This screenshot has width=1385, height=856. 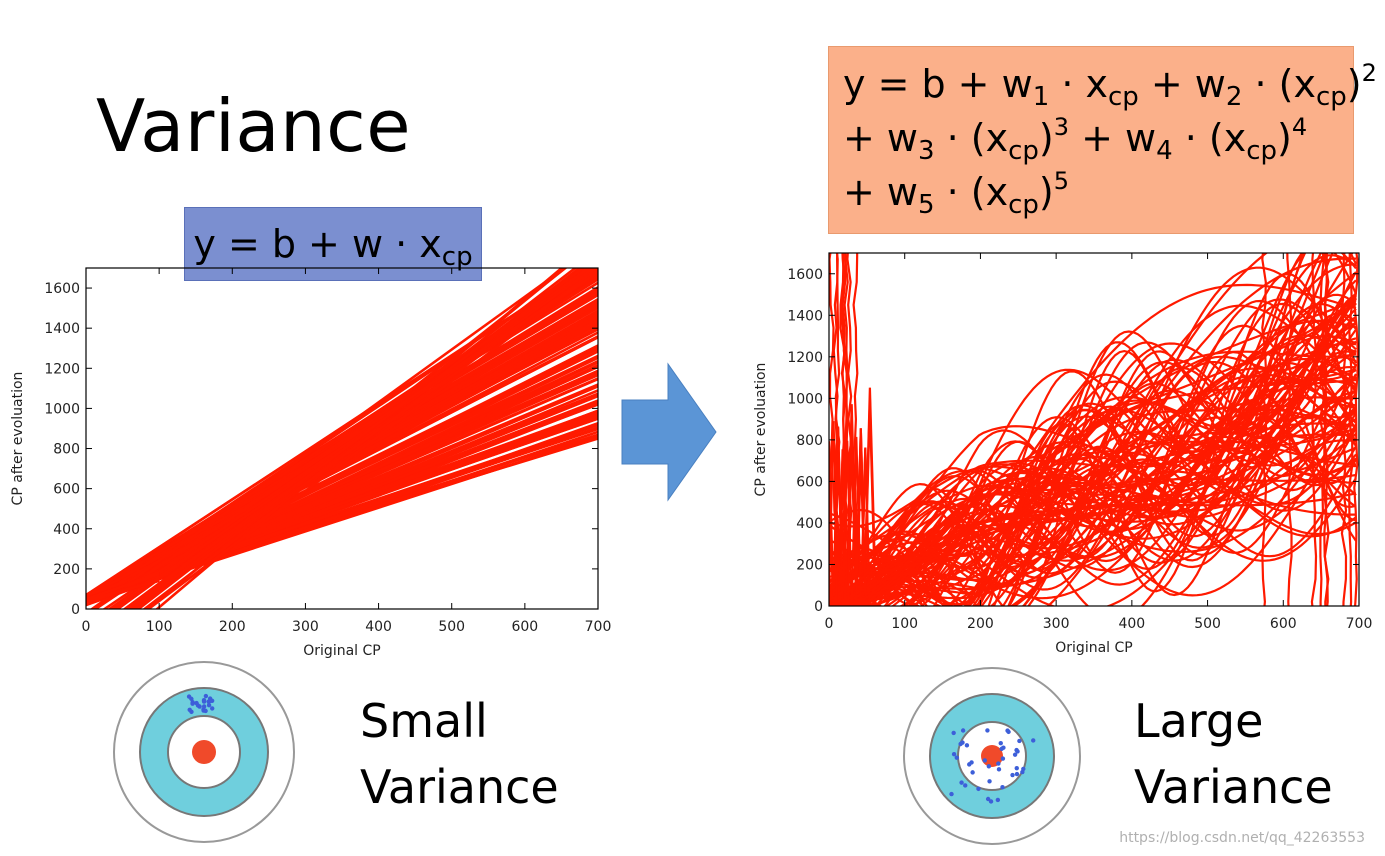 What do you see at coordinates (451, 627) in the screenshot?
I see `x-tick-label: 500` at bounding box center [451, 627].